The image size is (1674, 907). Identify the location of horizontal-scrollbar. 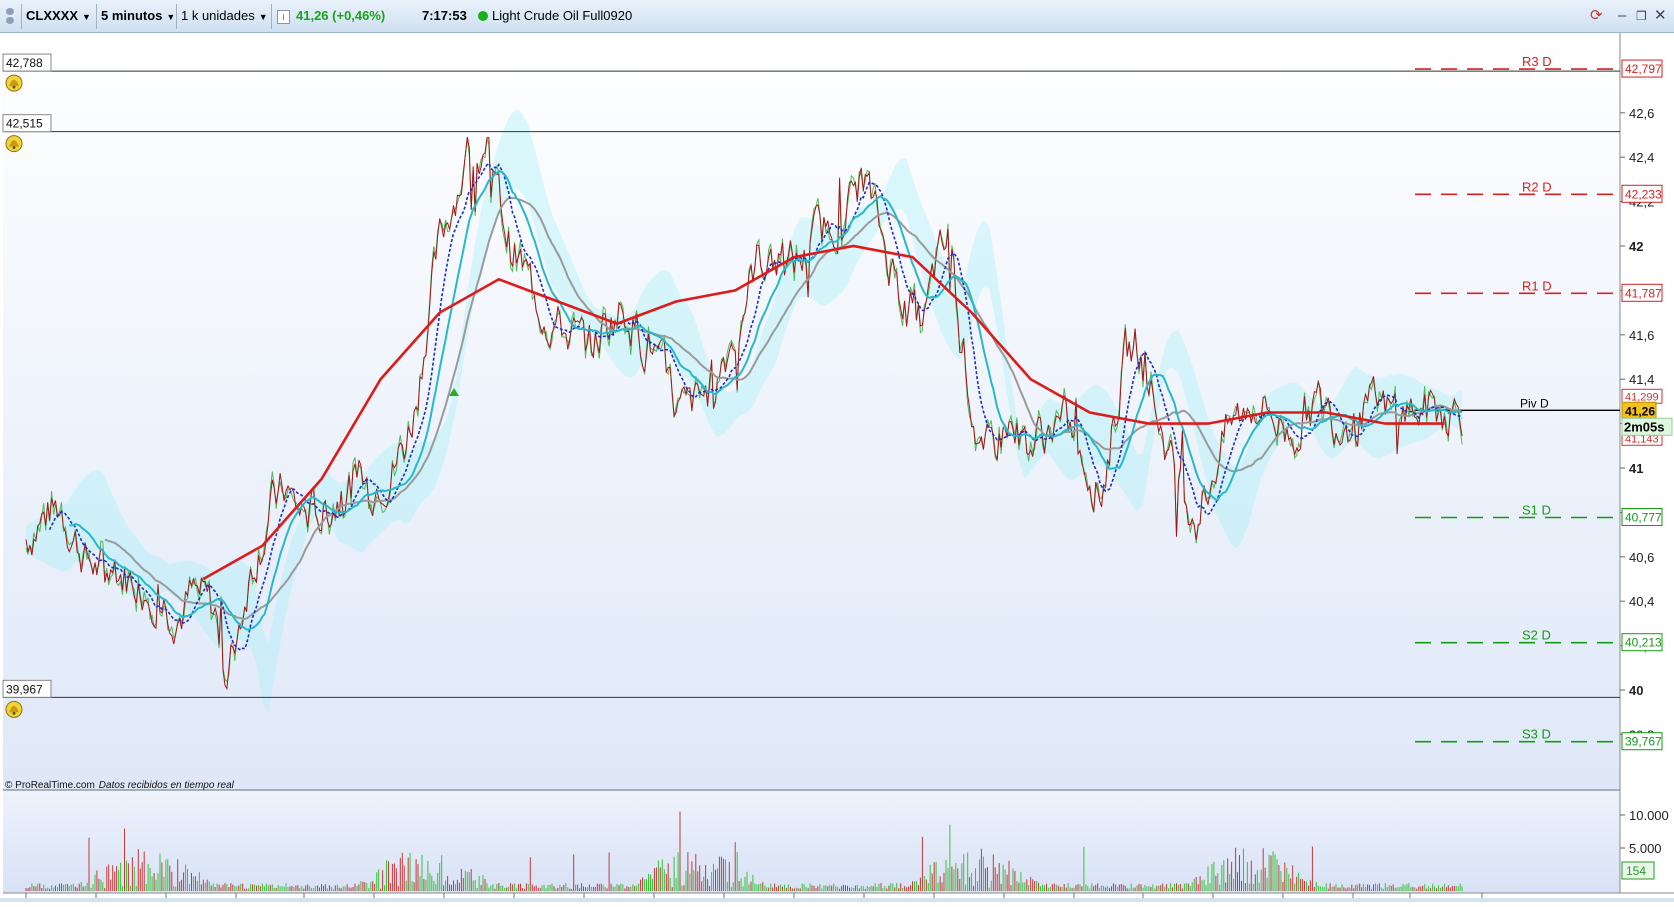
(837, 900).